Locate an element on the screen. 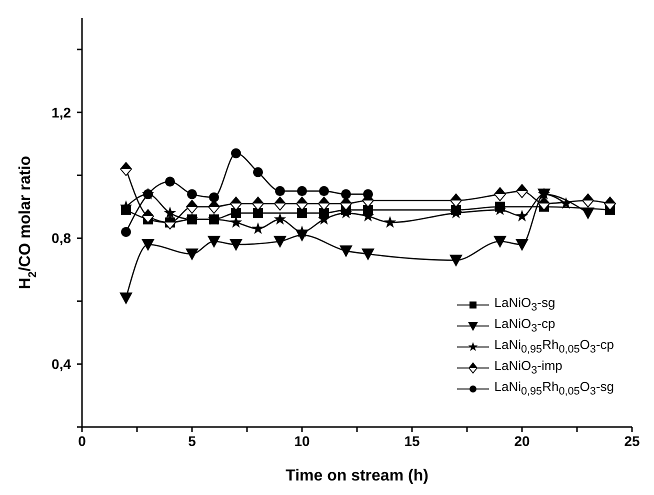 This screenshot has width=654, height=495. x-tick-label: 15 is located at coordinates (412, 441).